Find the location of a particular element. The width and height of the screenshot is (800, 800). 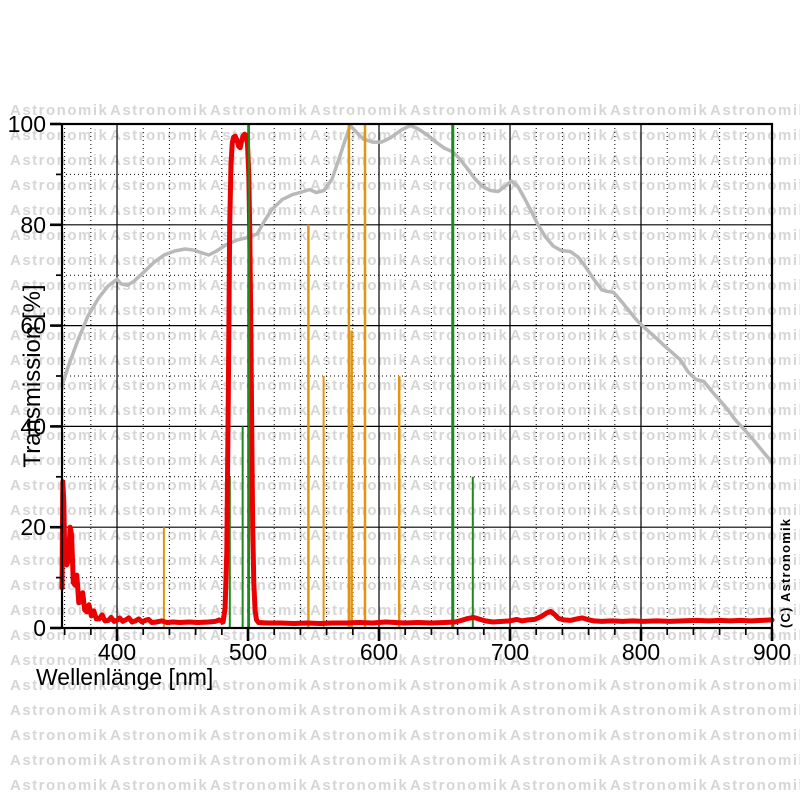

x-axis-title: Wellenlänge [nm] is located at coordinates (124, 677).